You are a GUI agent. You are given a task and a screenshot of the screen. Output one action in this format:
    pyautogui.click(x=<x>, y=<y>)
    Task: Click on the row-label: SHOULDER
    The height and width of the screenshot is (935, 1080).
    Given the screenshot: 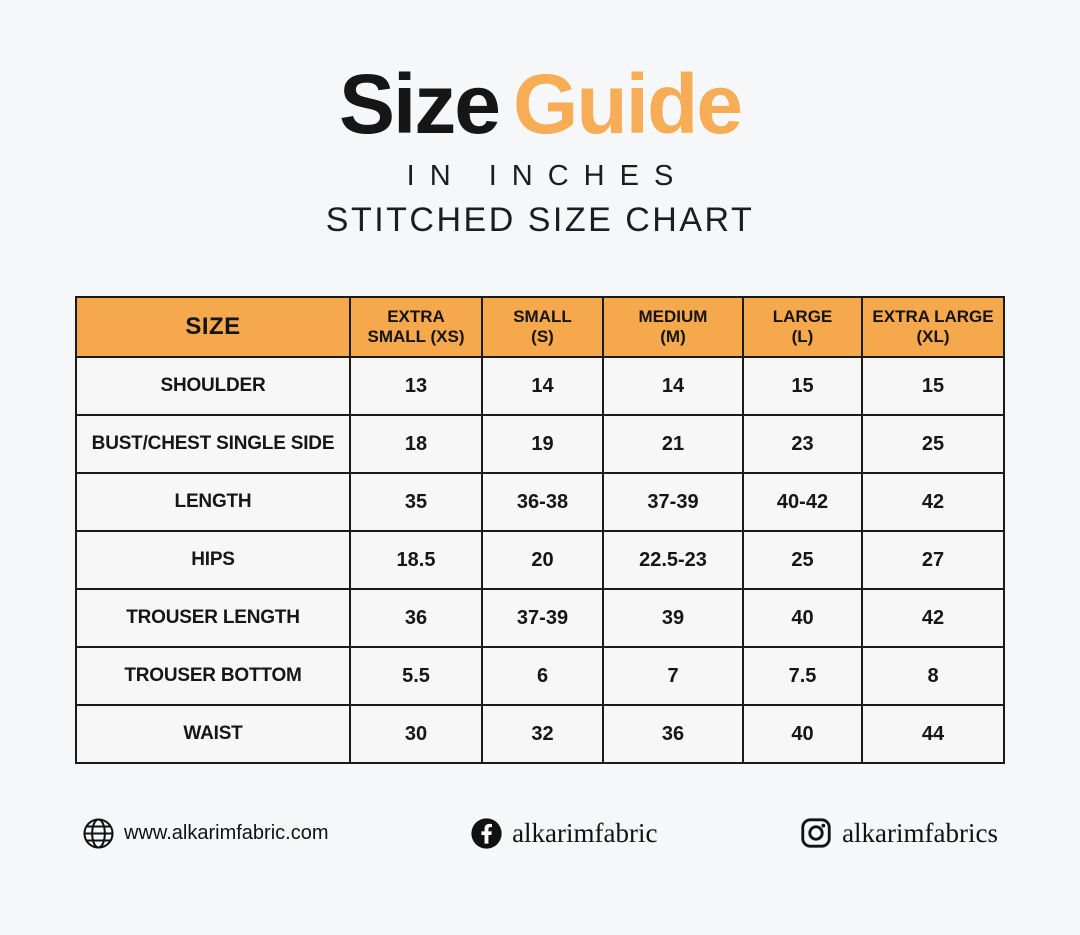 What is the action you would take?
    pyautogui.click(x=213, y=386)
    